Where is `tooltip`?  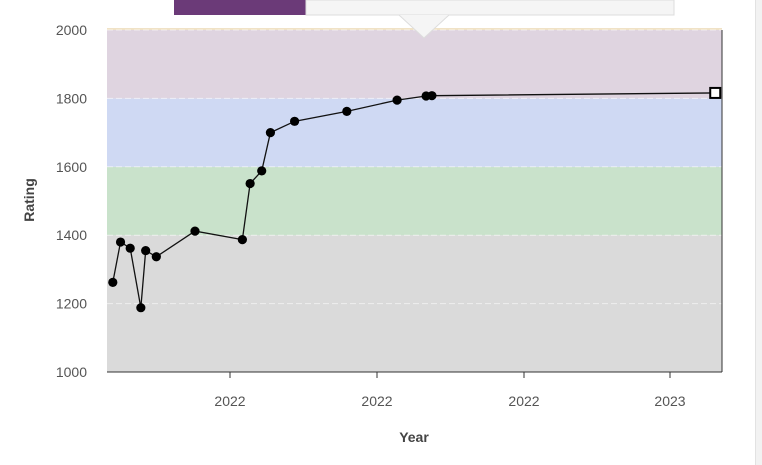 tooltip is located at coordinates (424, 19).